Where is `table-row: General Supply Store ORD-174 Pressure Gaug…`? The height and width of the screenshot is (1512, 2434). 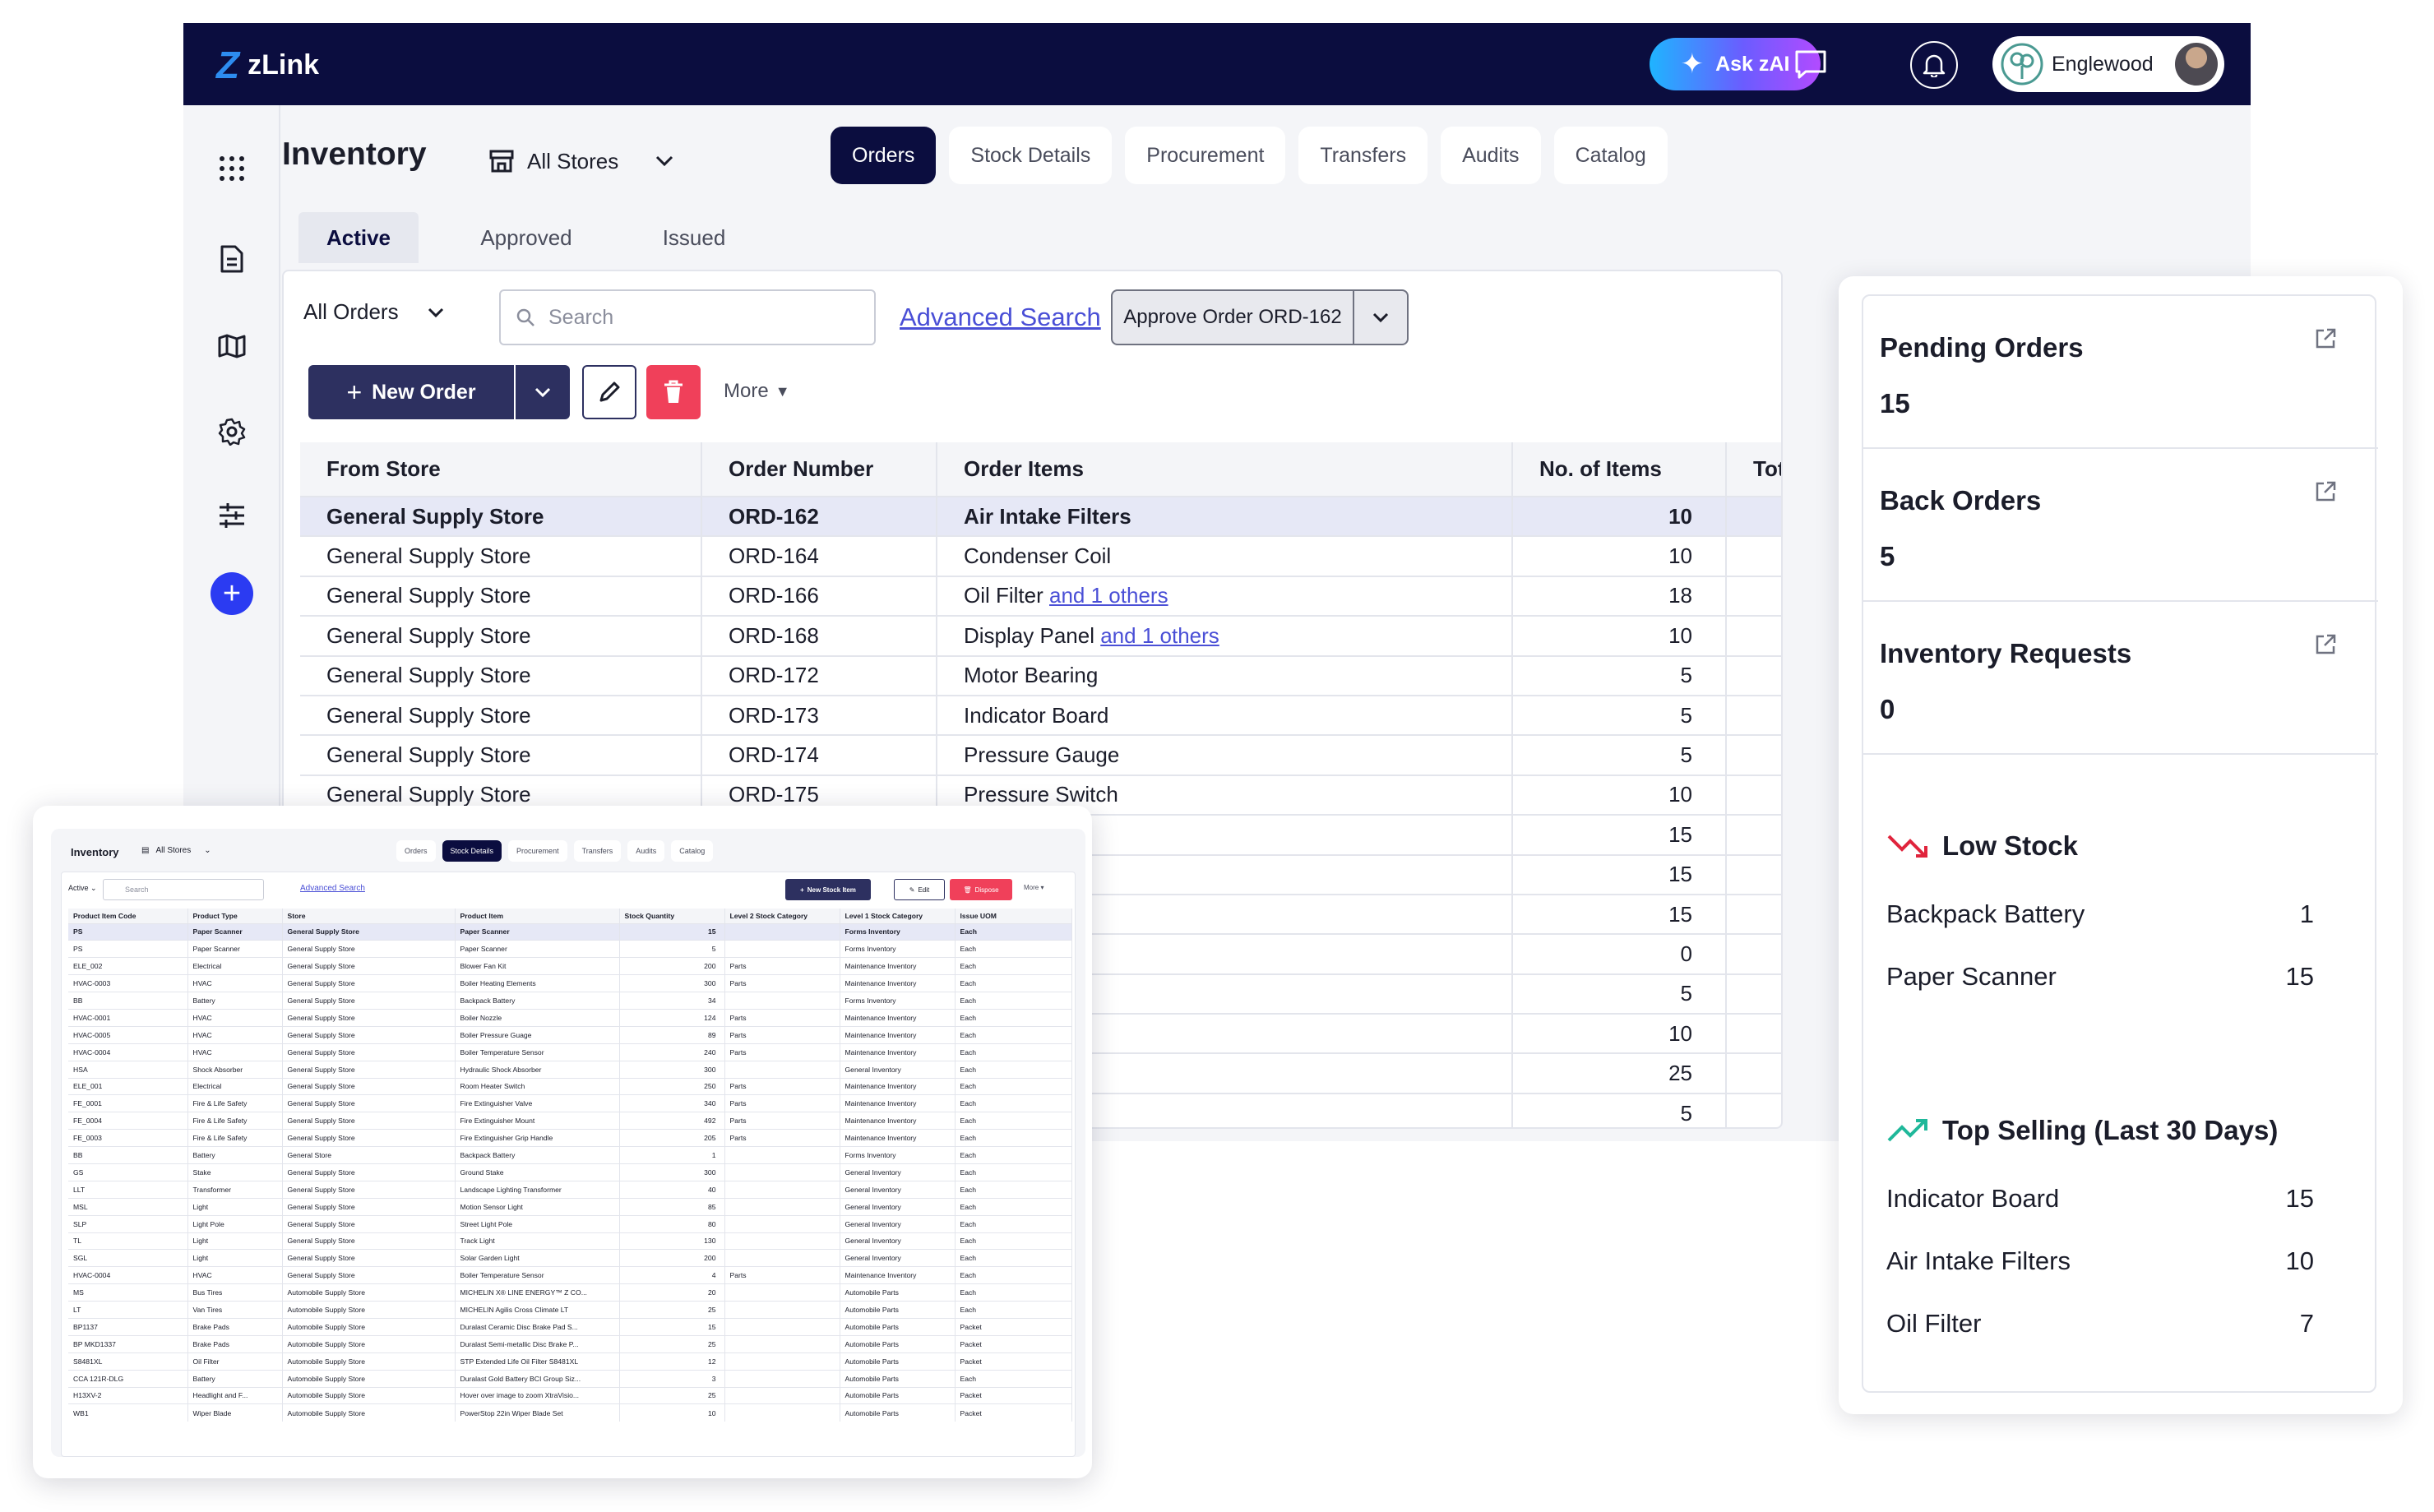
table-row: General Supply Store ORD-174 Pressure Gaug… is located at coordinates (1040, 754).